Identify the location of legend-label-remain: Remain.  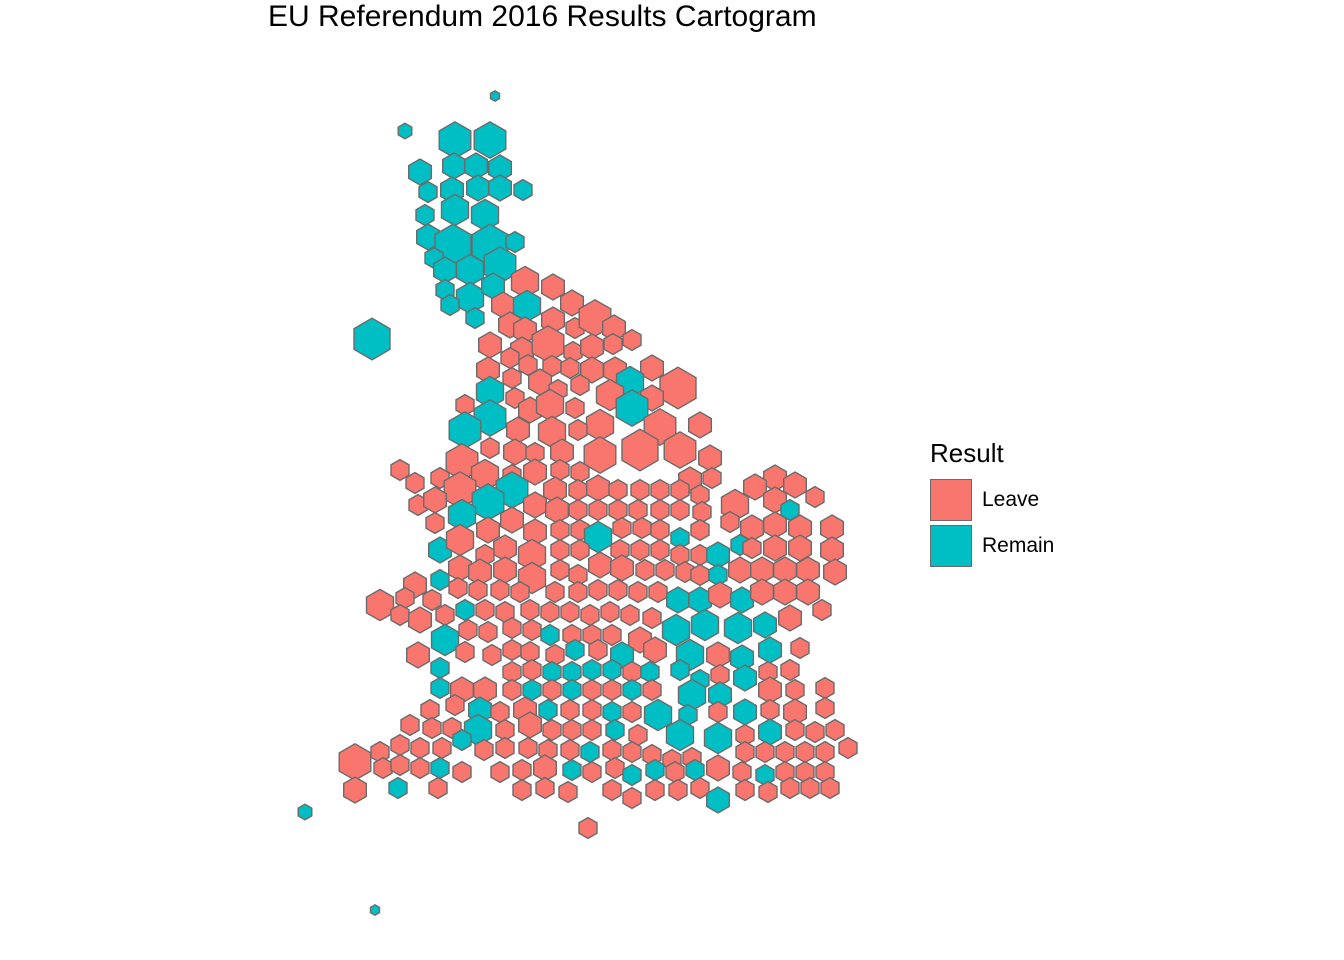
(1018, 545).